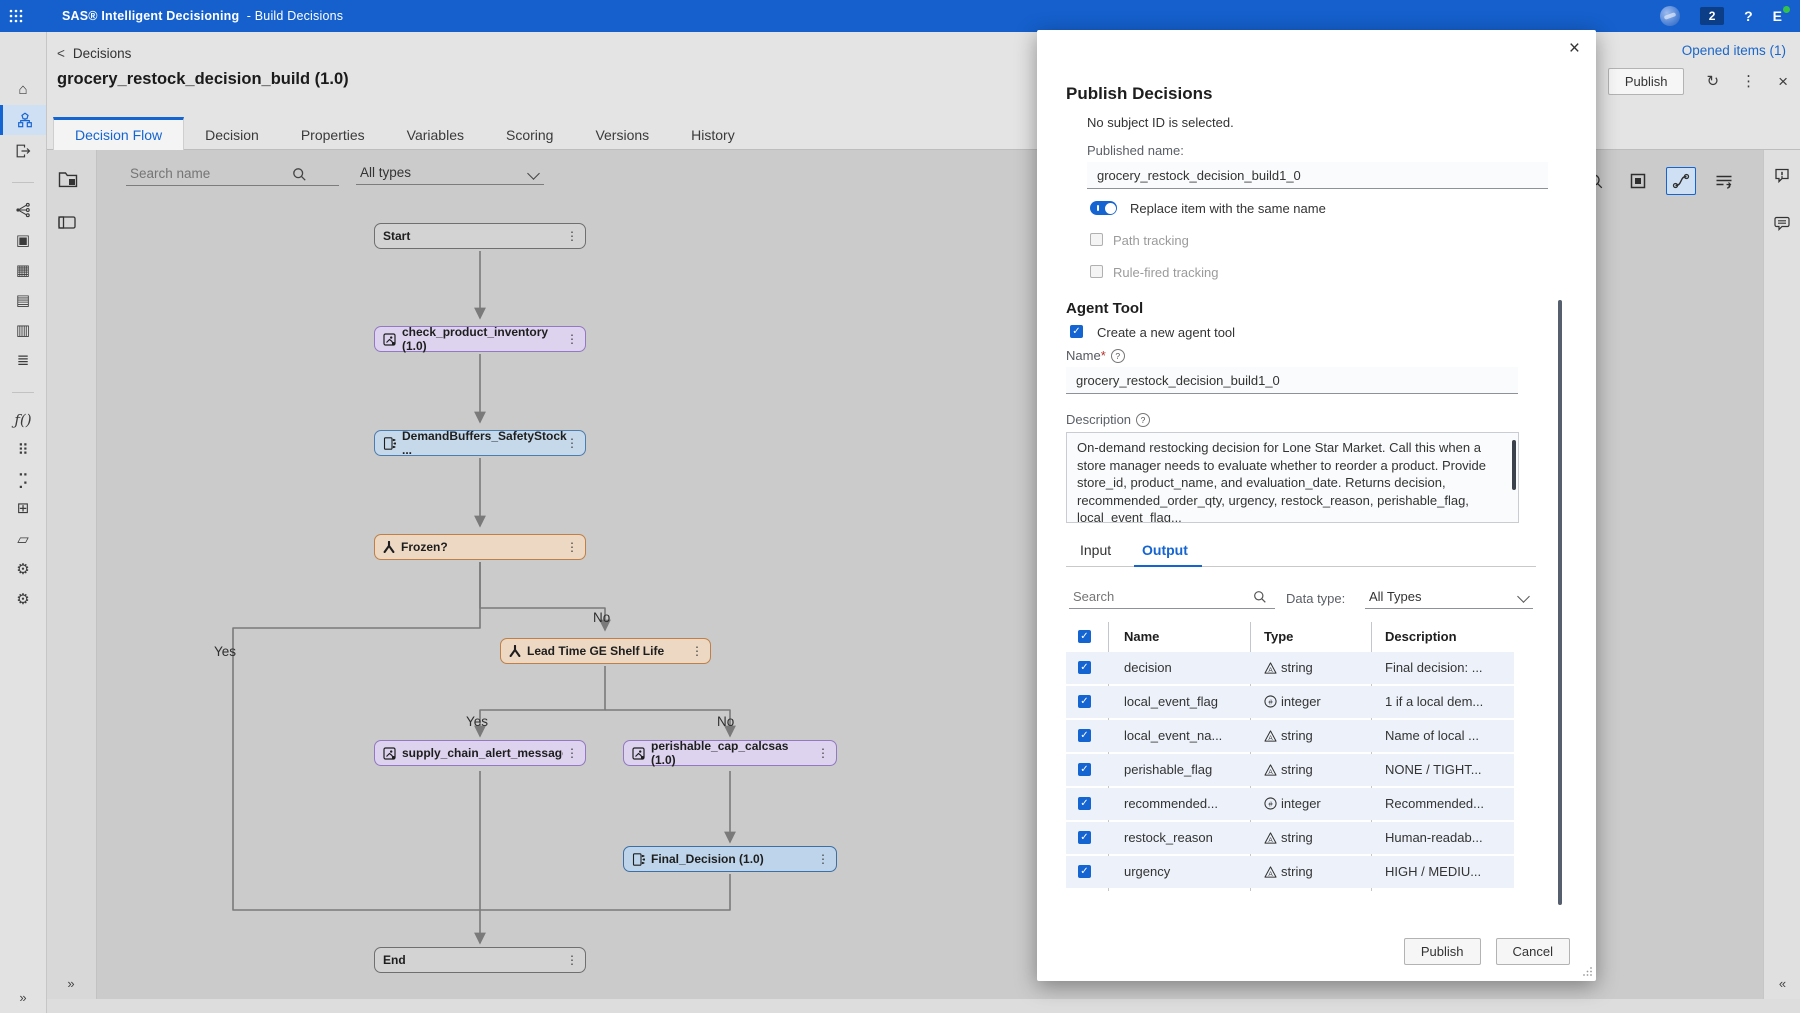  Describe the element at coordinates (480, 753) in the screenshot. I see `flow-node-supply-chain-alert: supply_chain_alert_message (... ⋮` at that location.